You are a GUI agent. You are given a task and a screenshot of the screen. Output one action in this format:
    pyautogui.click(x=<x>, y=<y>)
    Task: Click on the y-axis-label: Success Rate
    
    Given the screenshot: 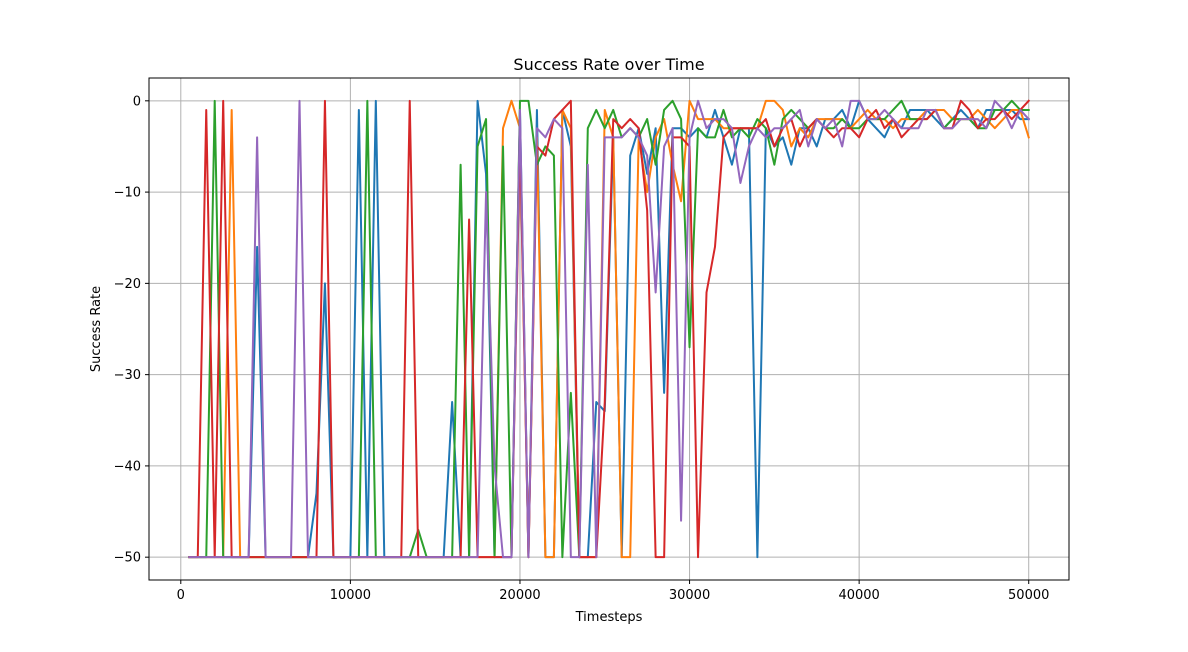 What is the action you would take?
    pyautogui.click(x=96, y=329)
    